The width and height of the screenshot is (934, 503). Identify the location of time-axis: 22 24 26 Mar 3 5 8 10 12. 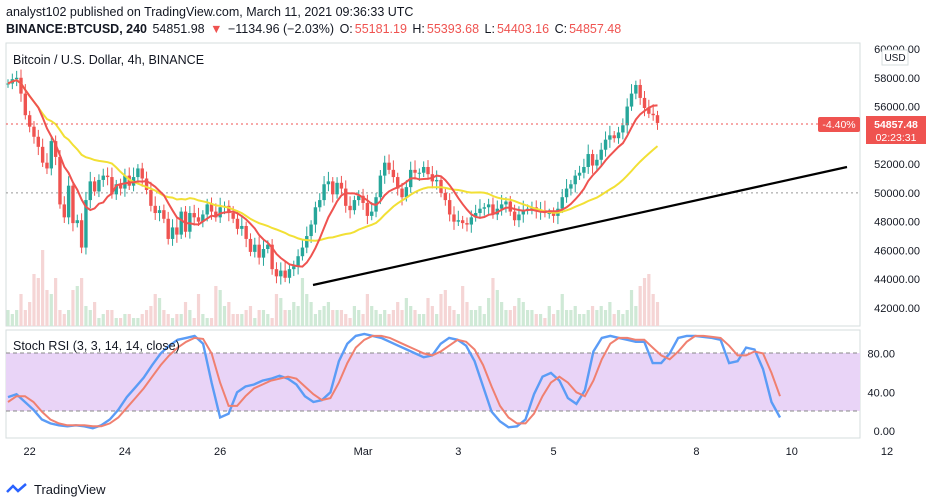
(459, 452).